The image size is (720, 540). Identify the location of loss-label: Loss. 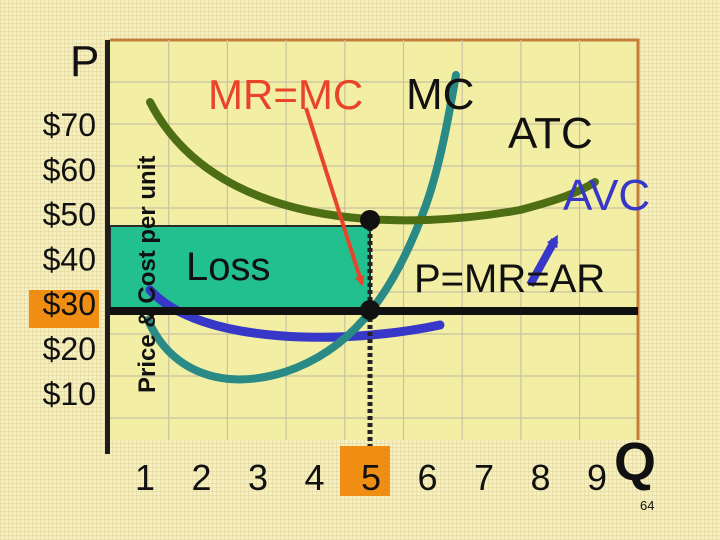
(228, 267).